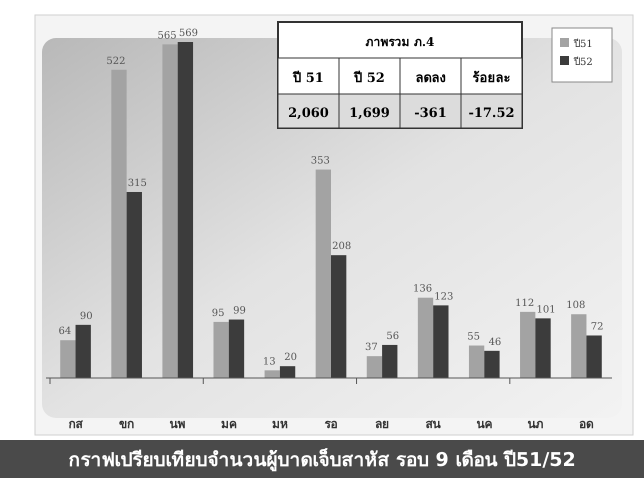 This screenshot has height=478, width=644. What do you see at coordinates (269, 362) in the screenshot?
I see `data-label: 13` at bounding box center [269, 362].